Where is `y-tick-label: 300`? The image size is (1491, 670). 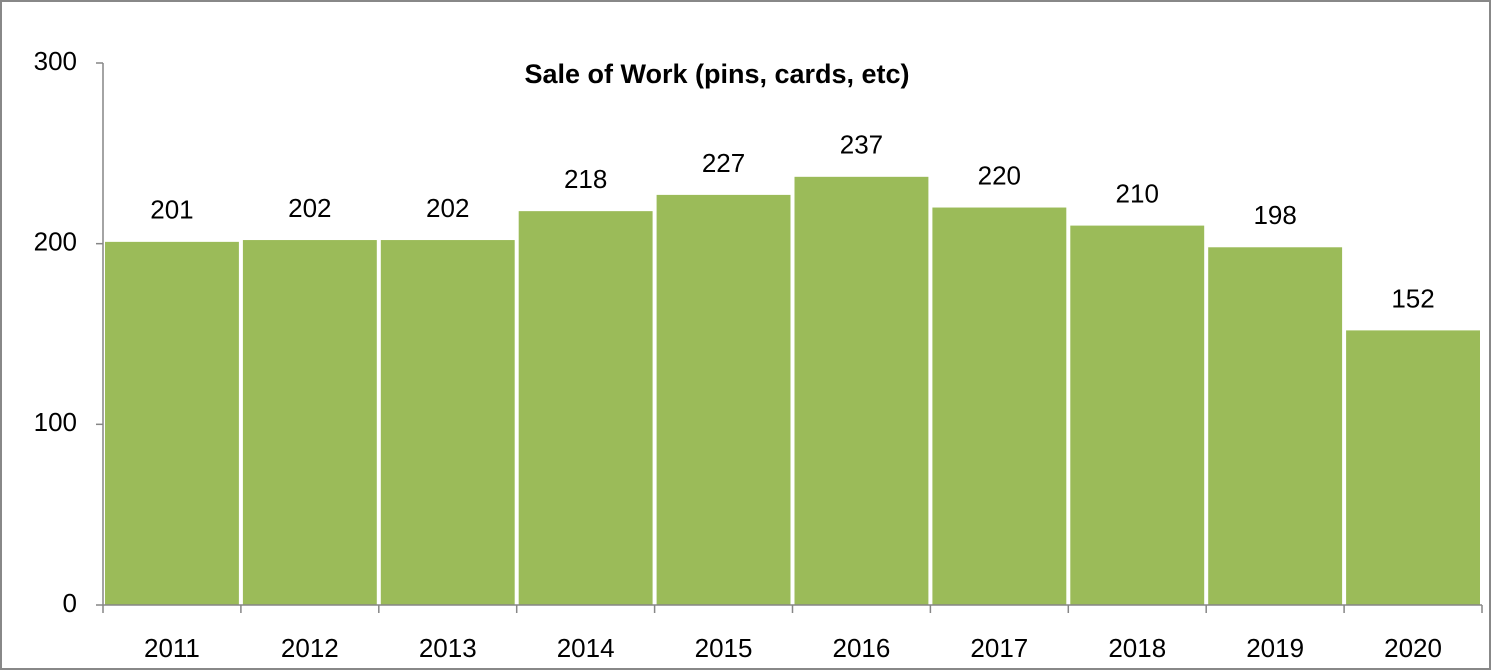 y-tick-label: 300 is located at coordinates (55, 61).